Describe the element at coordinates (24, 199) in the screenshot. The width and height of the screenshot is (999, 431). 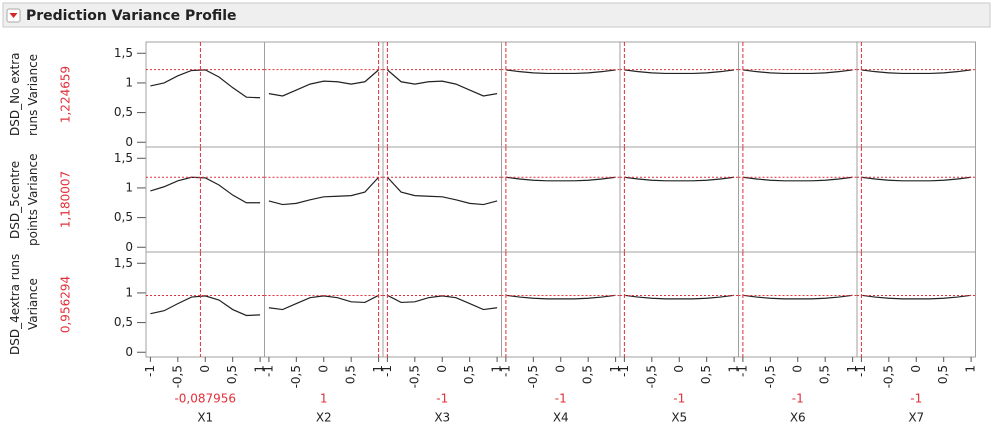
I see `response-name: DSD_5centre points Variance` at that location.